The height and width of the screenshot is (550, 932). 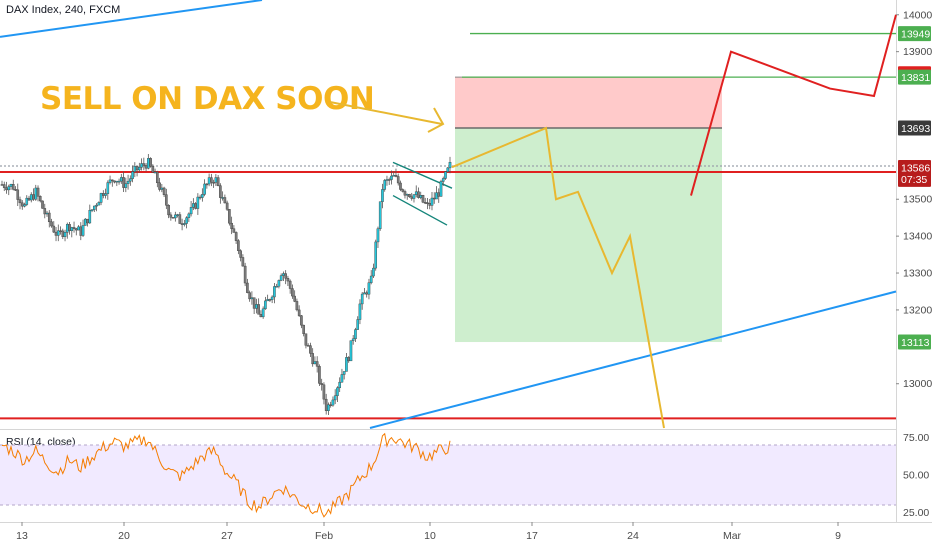 What do you see at coordinates (207, 99) in the screenshot?
I see `annotation-text: SELL ON DAX SOON` at bounding box center [207, 99].